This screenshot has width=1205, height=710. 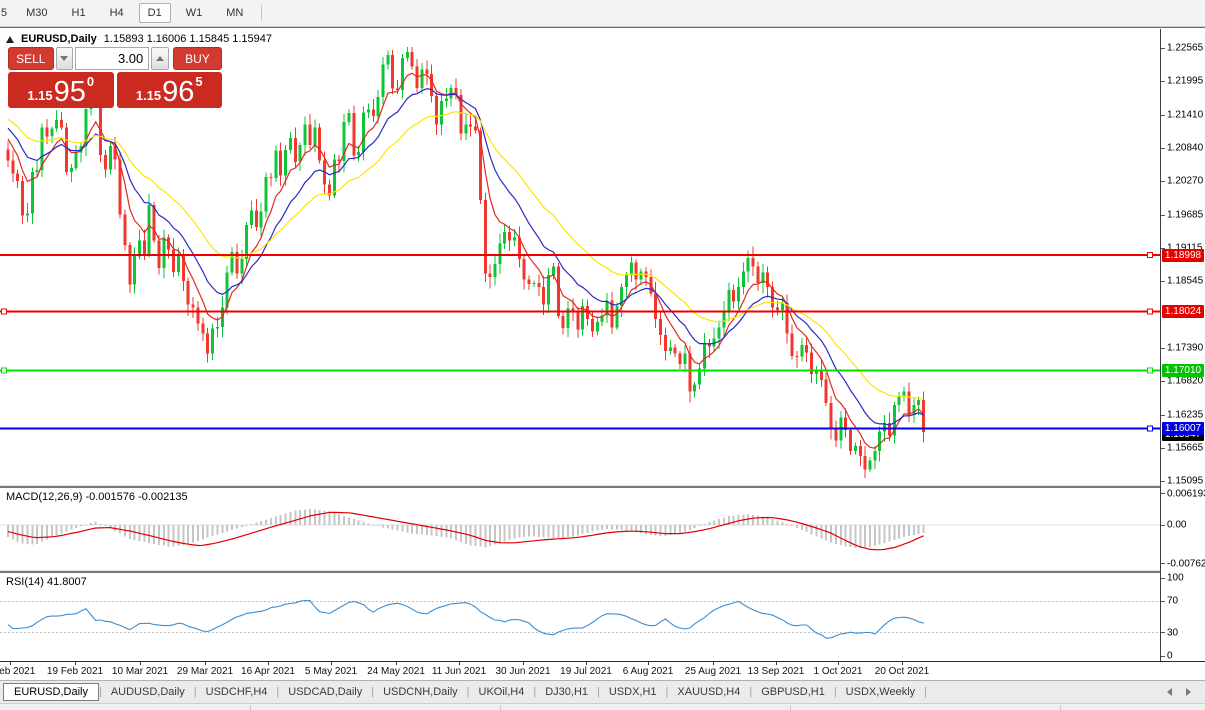 What do you see at coordinates (40, 95) in the screenshot?
I see `sell-price-small: 1.15` at bounding box center [40, 95].